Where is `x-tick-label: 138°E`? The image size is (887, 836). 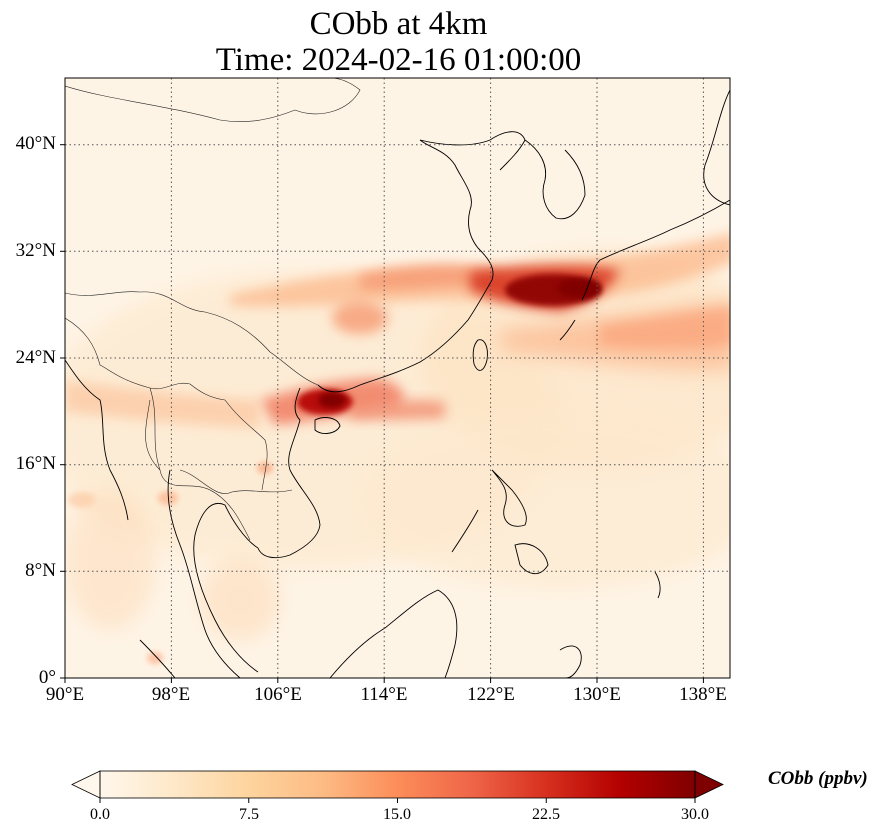
x-tick-label: 138°E is located at coordinates (703, 694).